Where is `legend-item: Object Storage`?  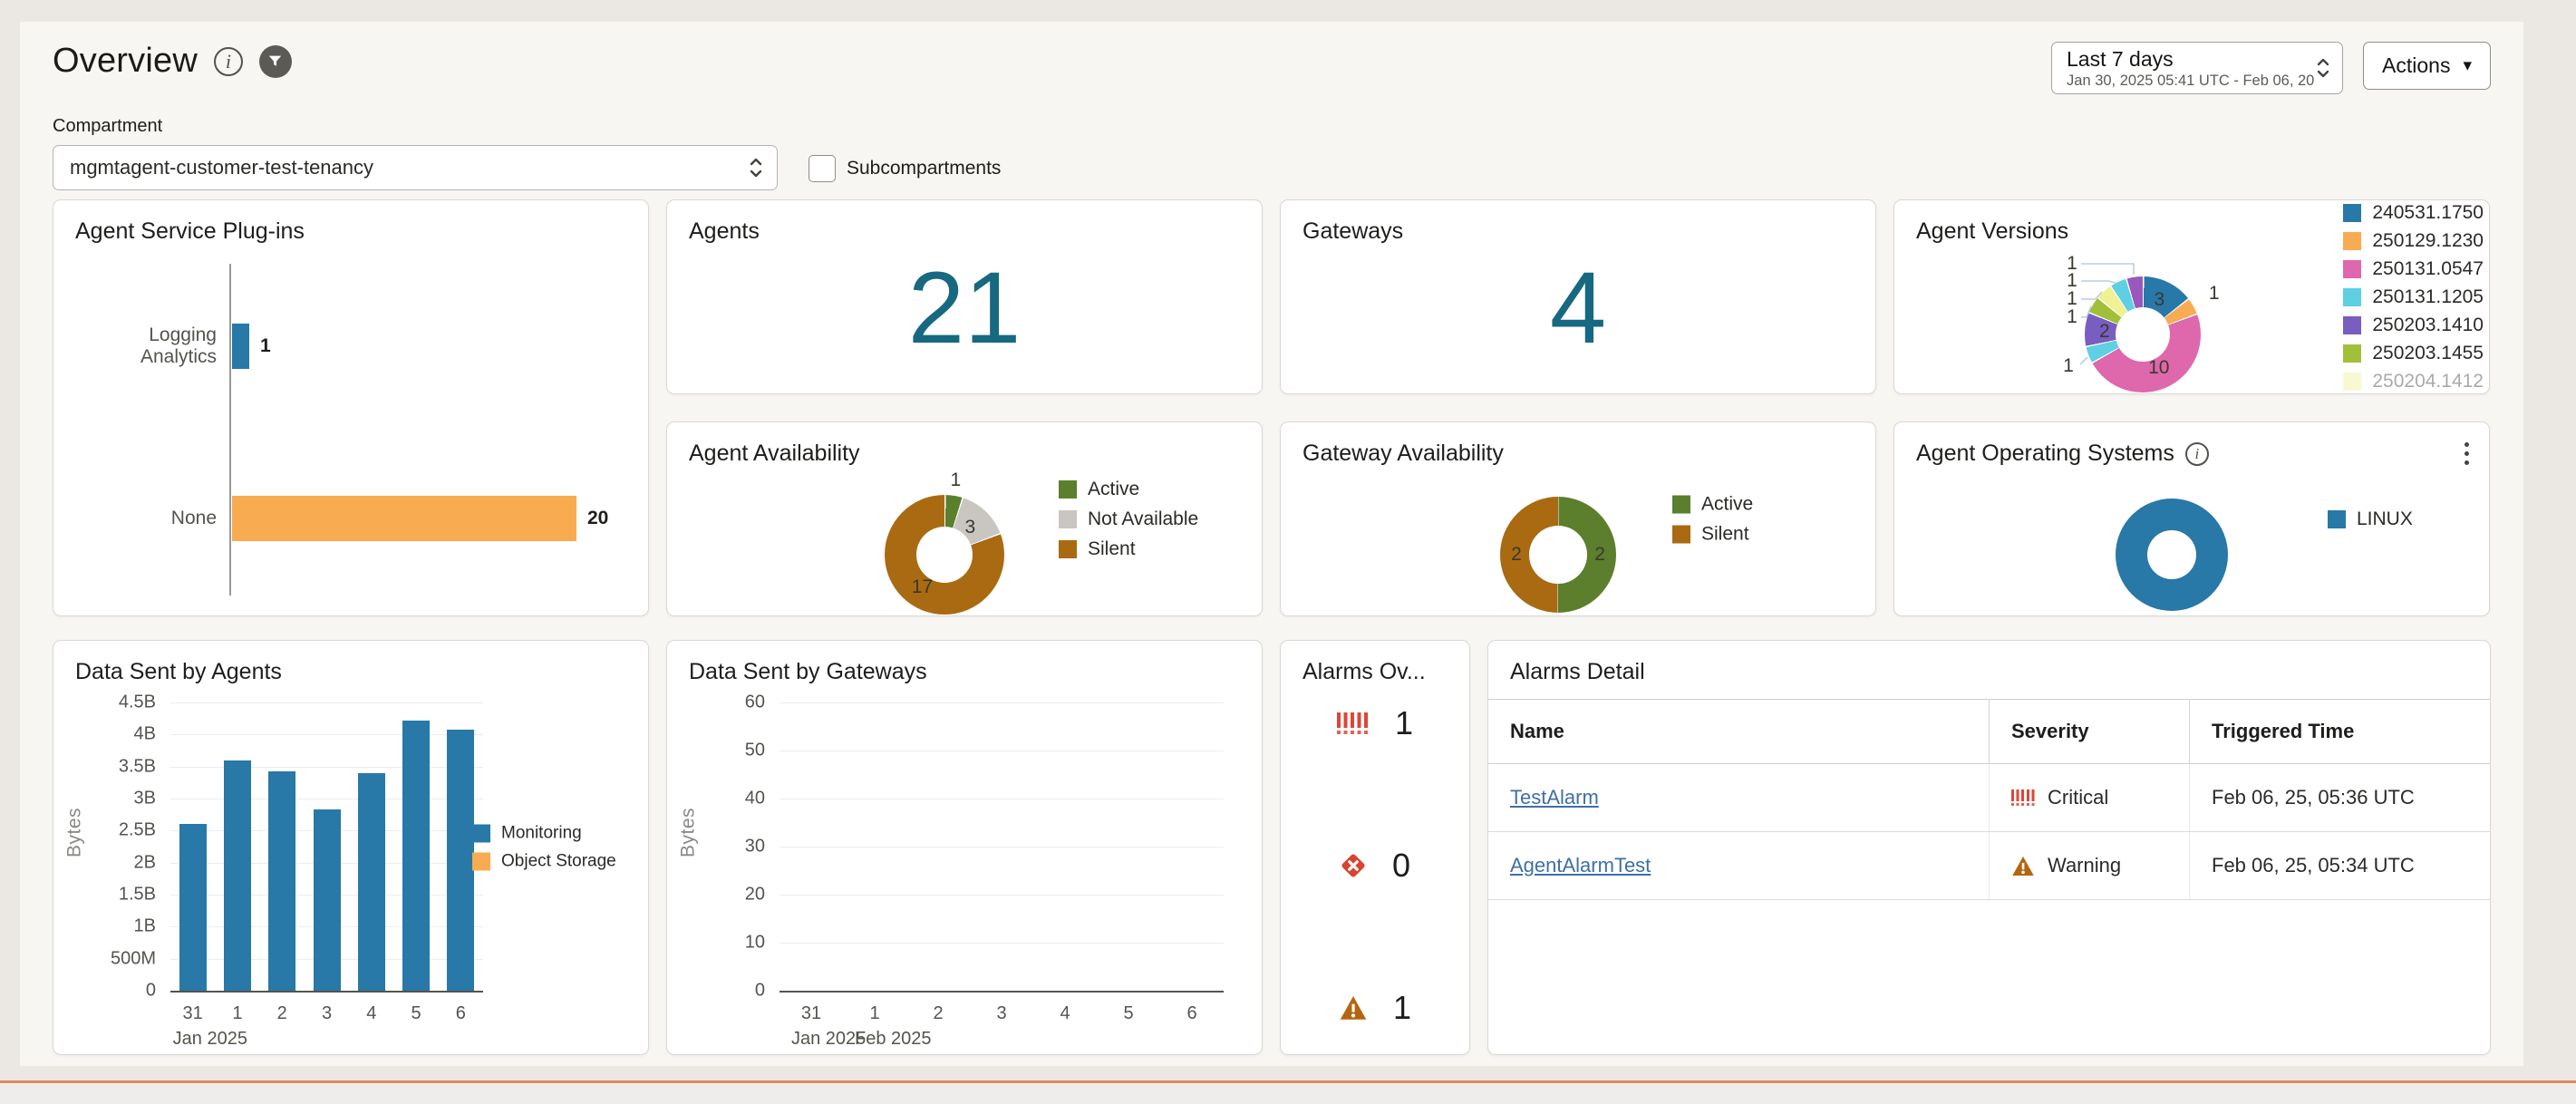 legend-item: Object Storage is located at coordinates (544, 862).